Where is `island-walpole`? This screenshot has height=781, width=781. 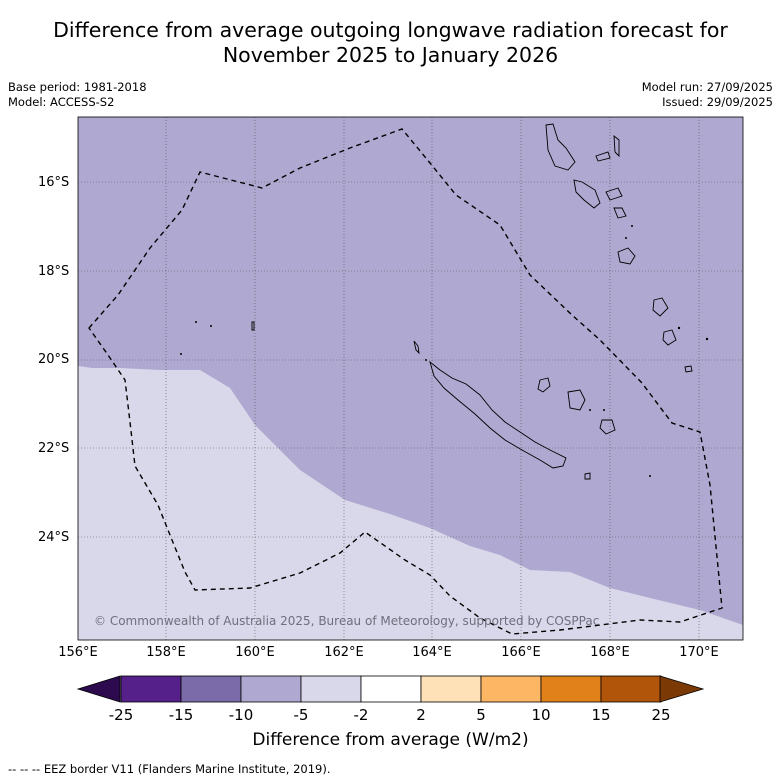 island-walpole is located at coordinates (587, 476).